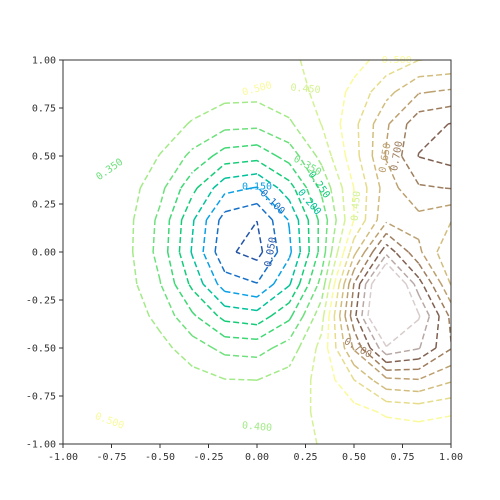 This screenshot has width=500, height=500. Describe the element at coordinates (451, 457) in the screenshot. I see `x-tick-label: 1.00` at that location.